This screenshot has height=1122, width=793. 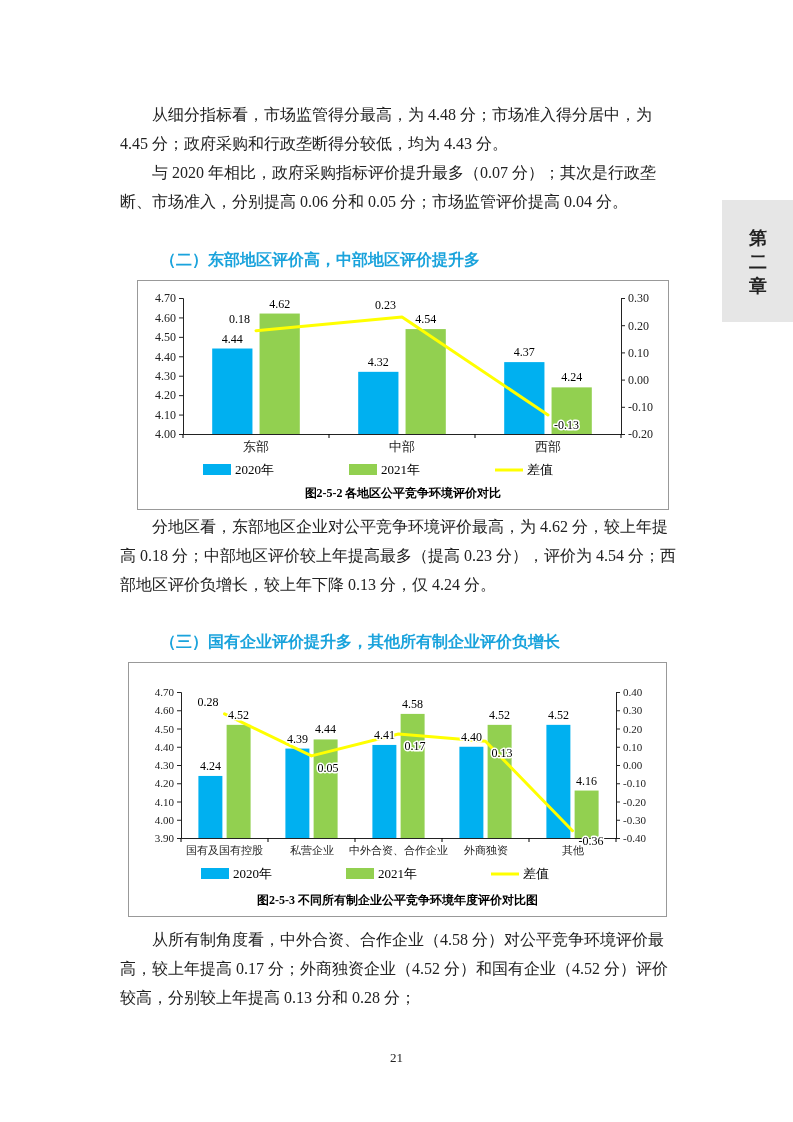 I want to click on y-tick-label: 3.90, so click(x=164, y=838).